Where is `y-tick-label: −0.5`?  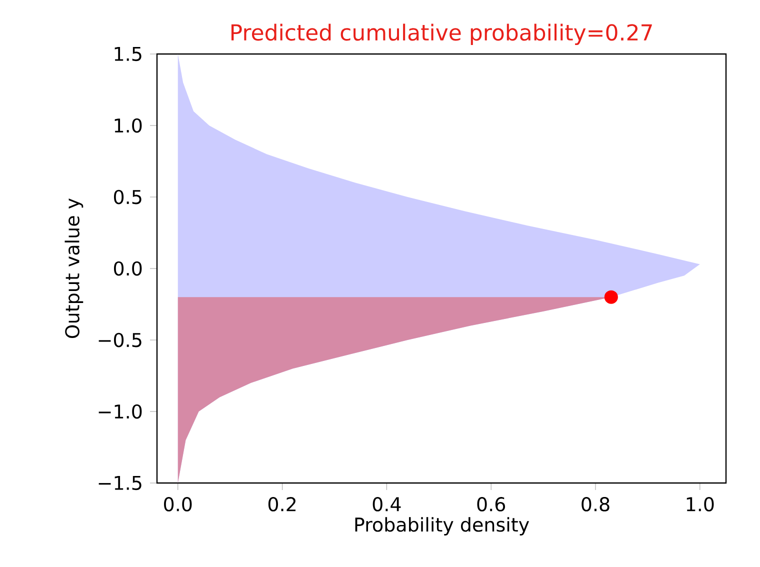 y-tick-label: −0.5 is located at coordinates (120, 340).